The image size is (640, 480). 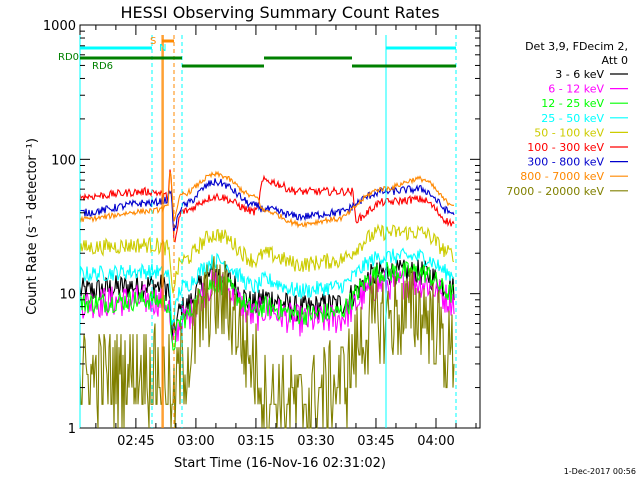 What do you see at coordinates (255, 441) in the screenshot?
I see `x-tick-label: 03:15` at bounding box center [255, 441].